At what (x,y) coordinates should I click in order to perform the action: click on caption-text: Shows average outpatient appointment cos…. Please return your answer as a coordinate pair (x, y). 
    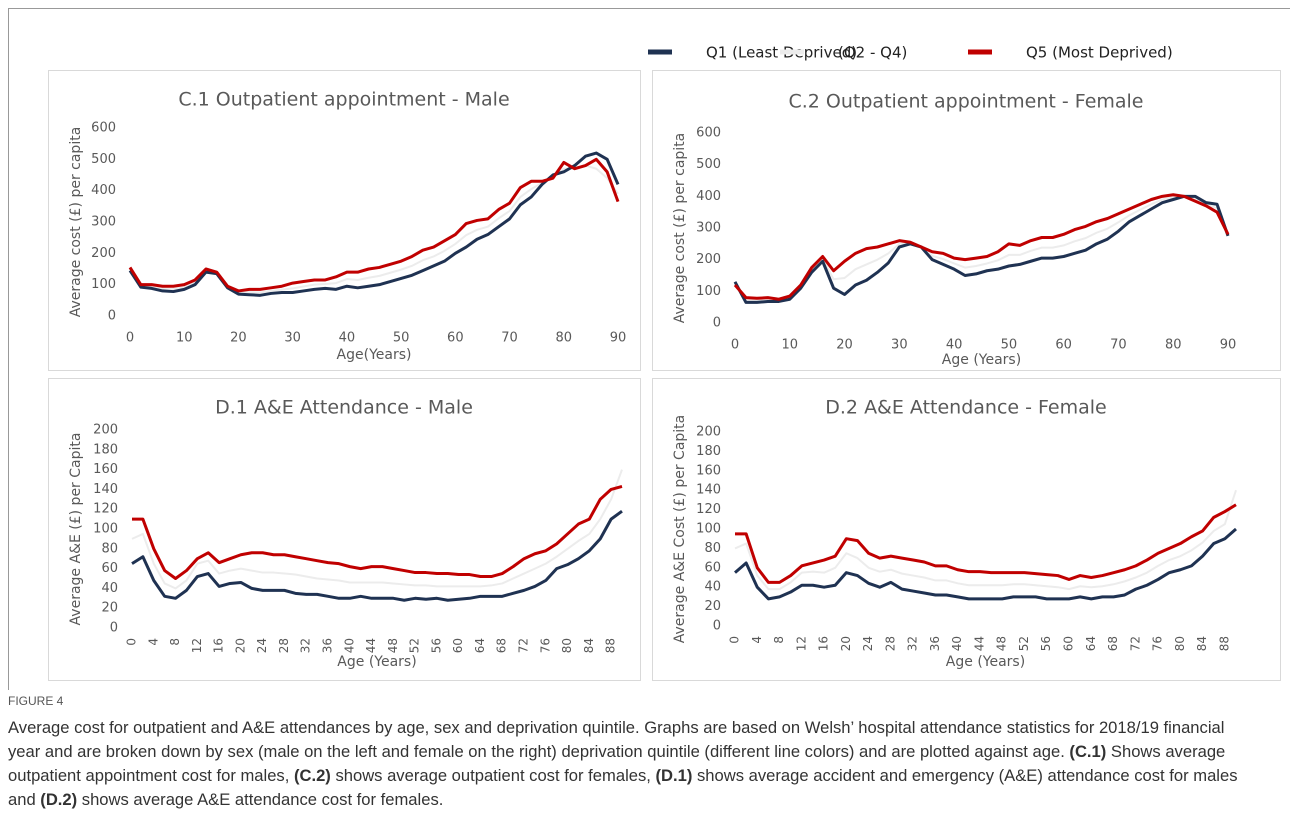
    Looking at the image, I should click on (617, 763).